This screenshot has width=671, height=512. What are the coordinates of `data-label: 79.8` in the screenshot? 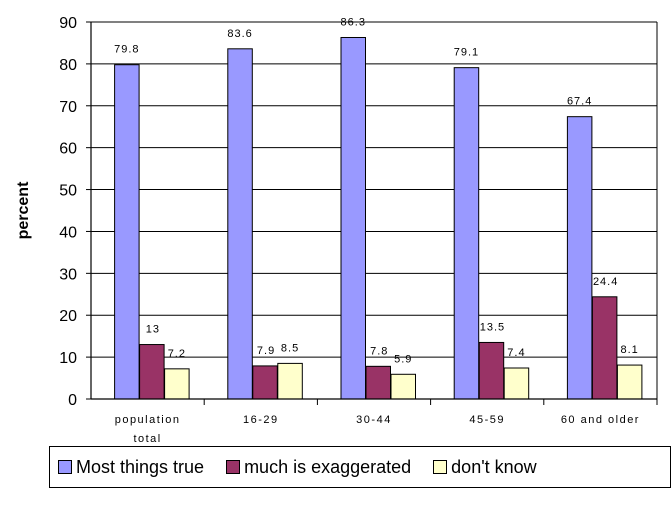 It's located at (126, 50).